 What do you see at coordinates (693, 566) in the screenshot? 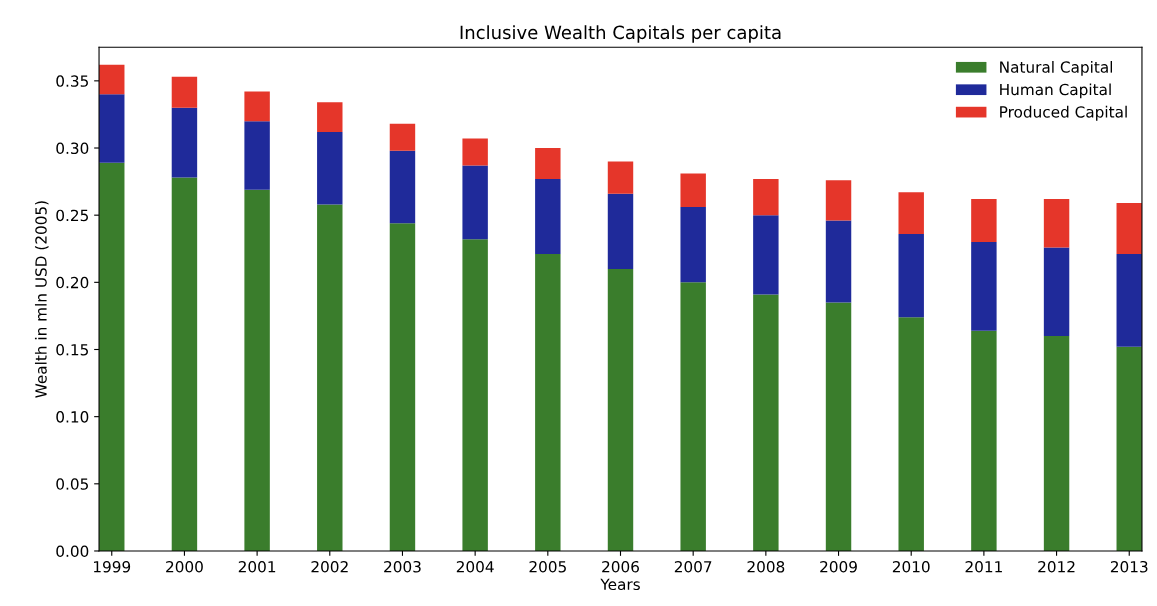
I see `x-tick-label: 2007` at bounding box center [693, 566].